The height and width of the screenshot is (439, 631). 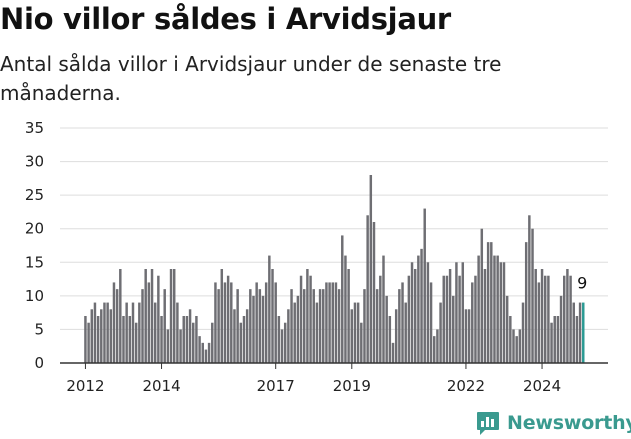 I want to click on y-tick-label: 15, so click(x=34, y=262).